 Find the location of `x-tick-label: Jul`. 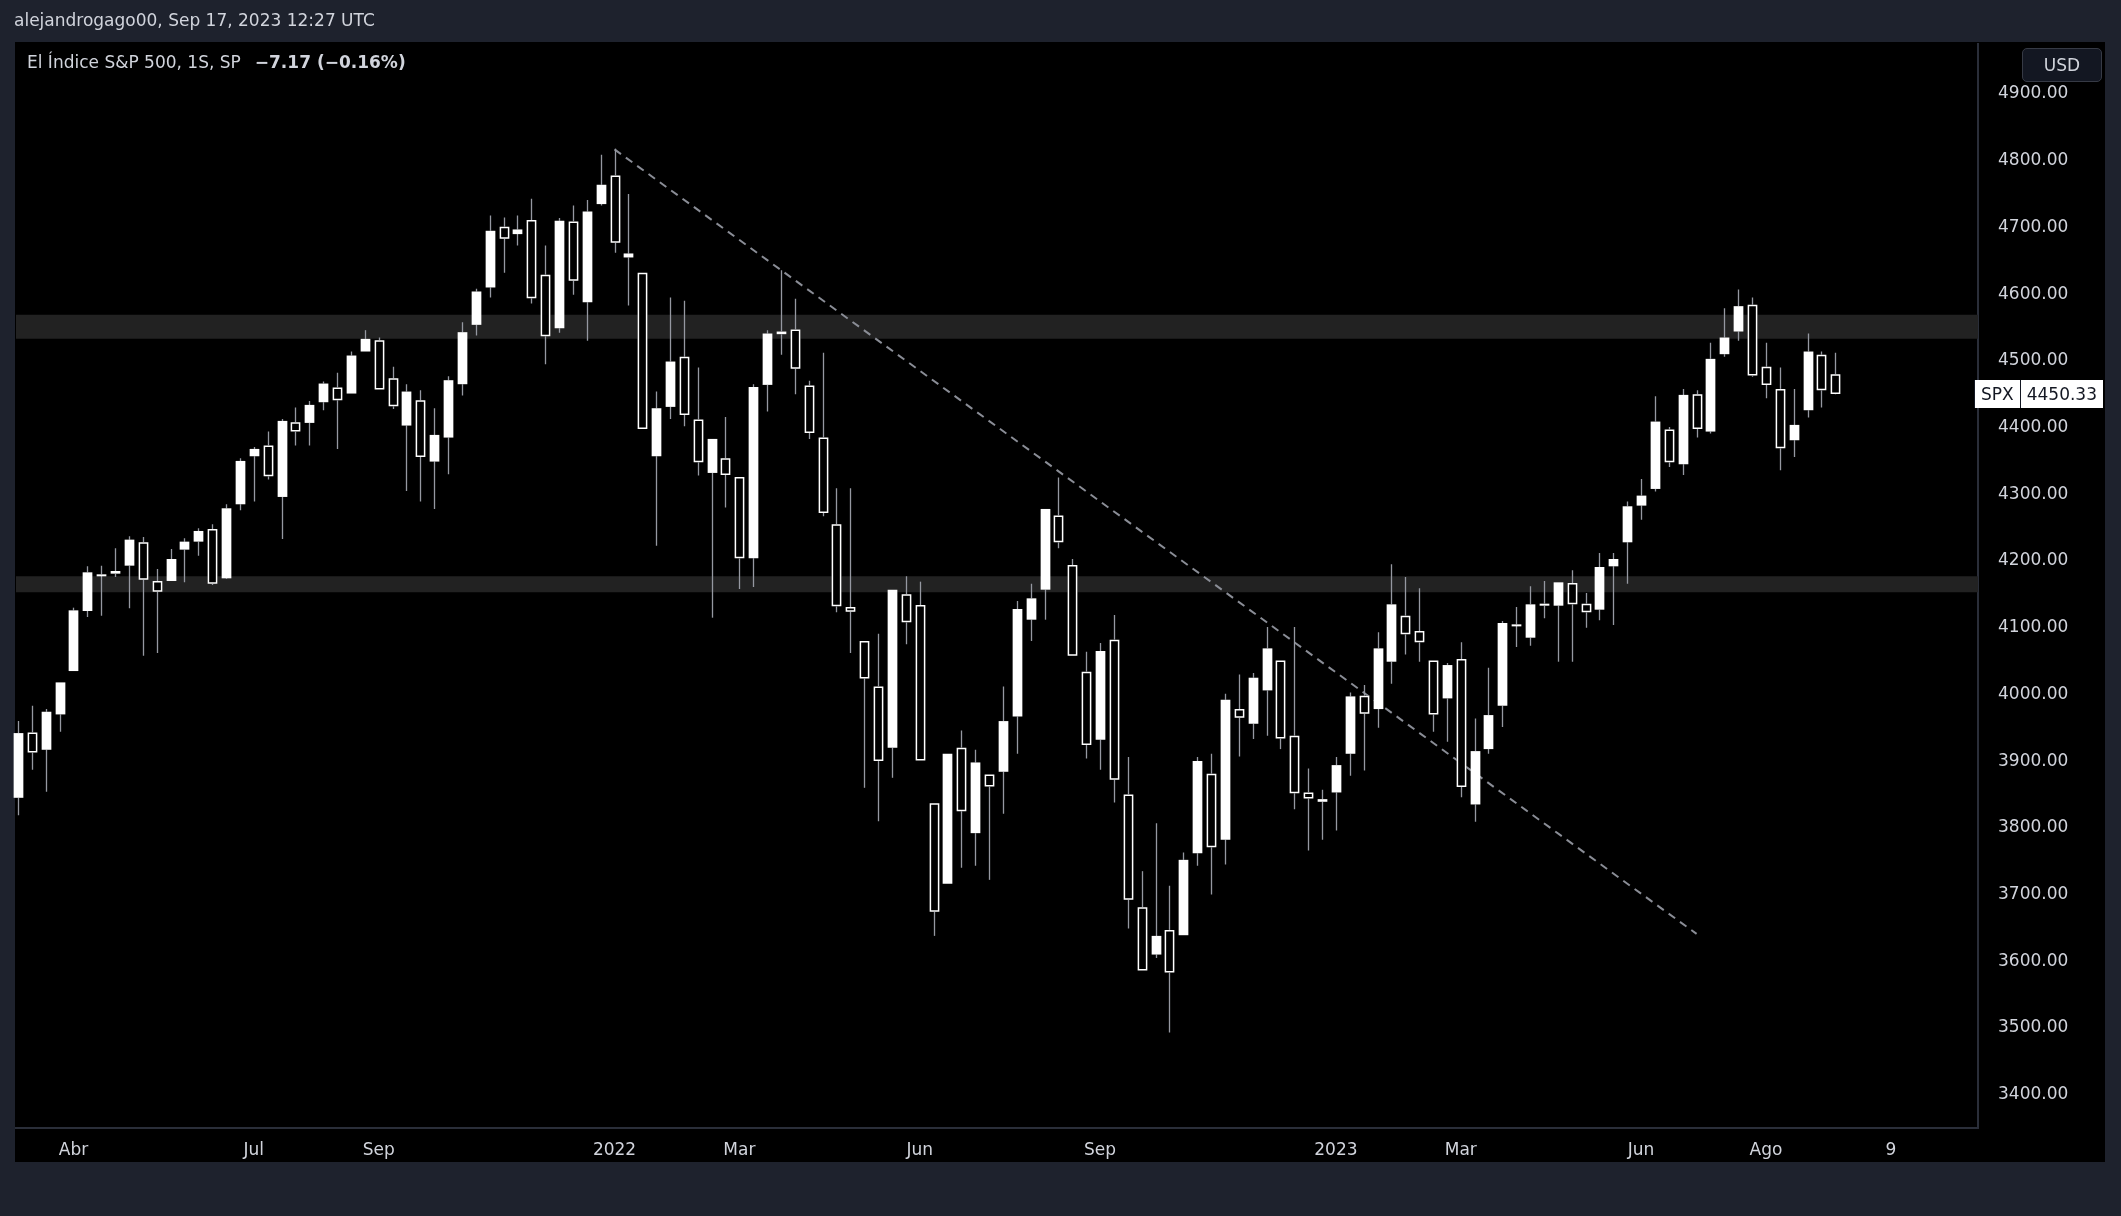

x-tick-label: Jul is located at coordinates (253, 1148).